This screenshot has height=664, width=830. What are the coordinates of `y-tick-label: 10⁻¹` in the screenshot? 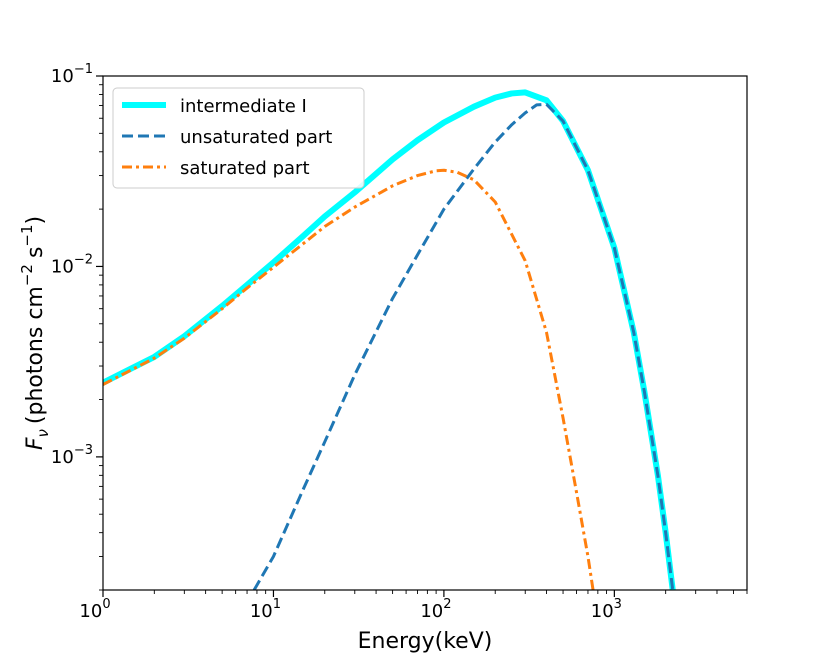 It's located at (72, 74).